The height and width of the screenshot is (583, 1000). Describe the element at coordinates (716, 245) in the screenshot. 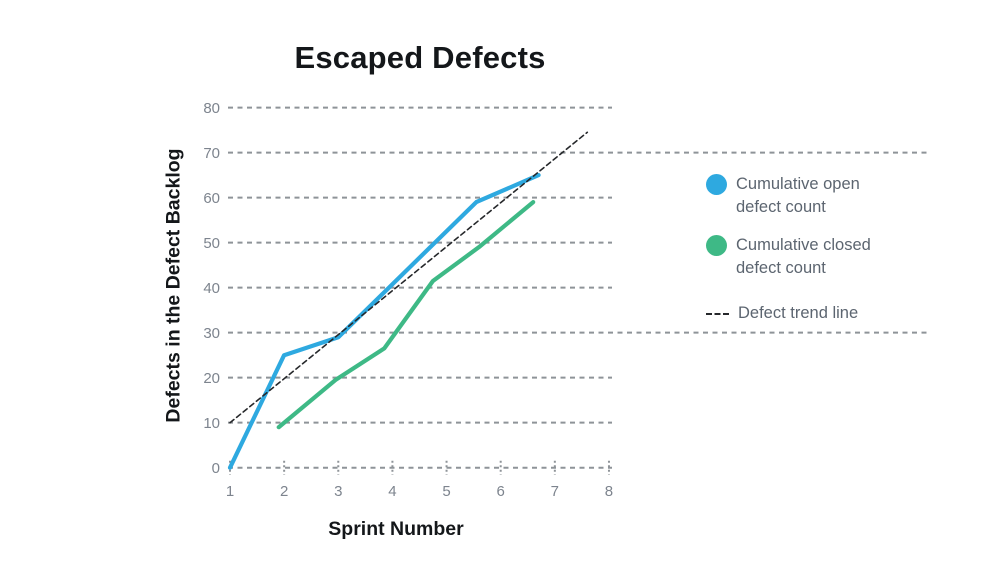

I see `closed-defects-dot-icon` at that location.